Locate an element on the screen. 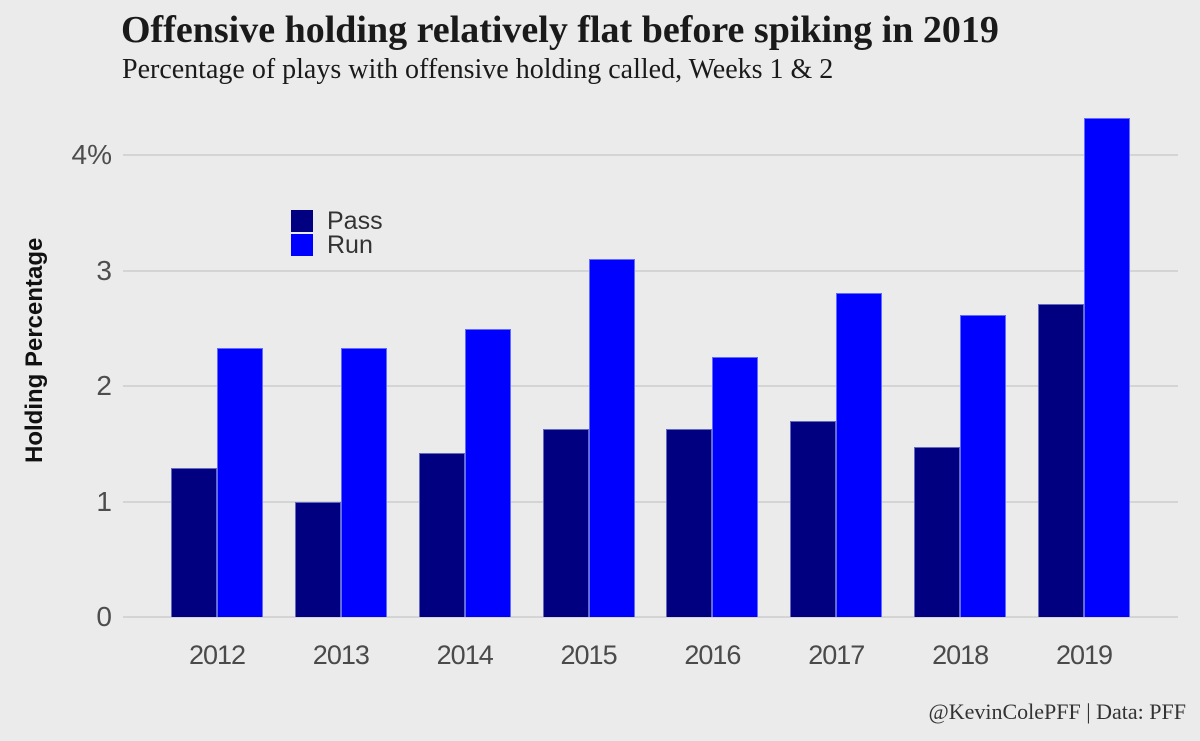 The width and height of the screenshot is (1200, 741). bar-pass-2017 is located at coordinates (813, 518).